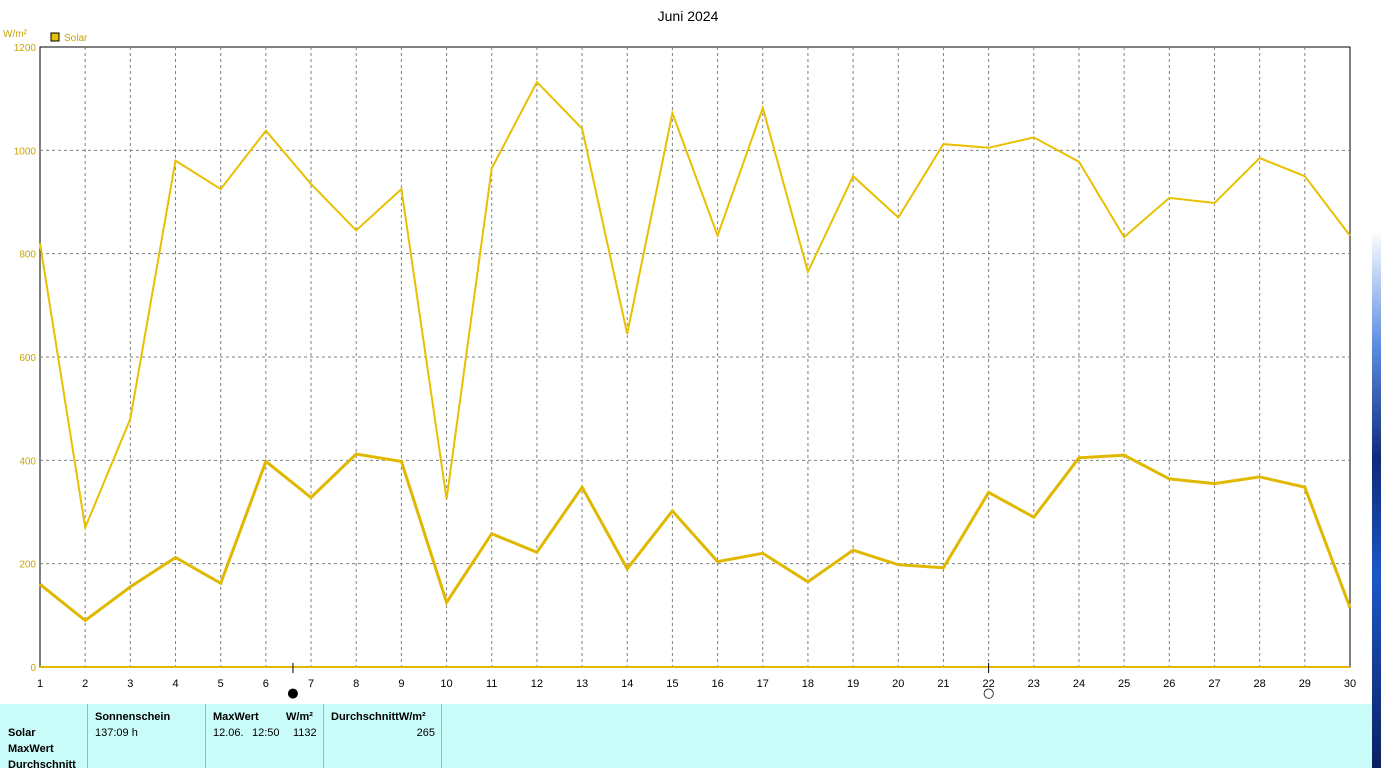 Image resolution: width=1381 pixels, height=771 pixels. Describe the element at coordinates (627, 684) in the screenshot. I see `x-tick-label: 14` at that location.